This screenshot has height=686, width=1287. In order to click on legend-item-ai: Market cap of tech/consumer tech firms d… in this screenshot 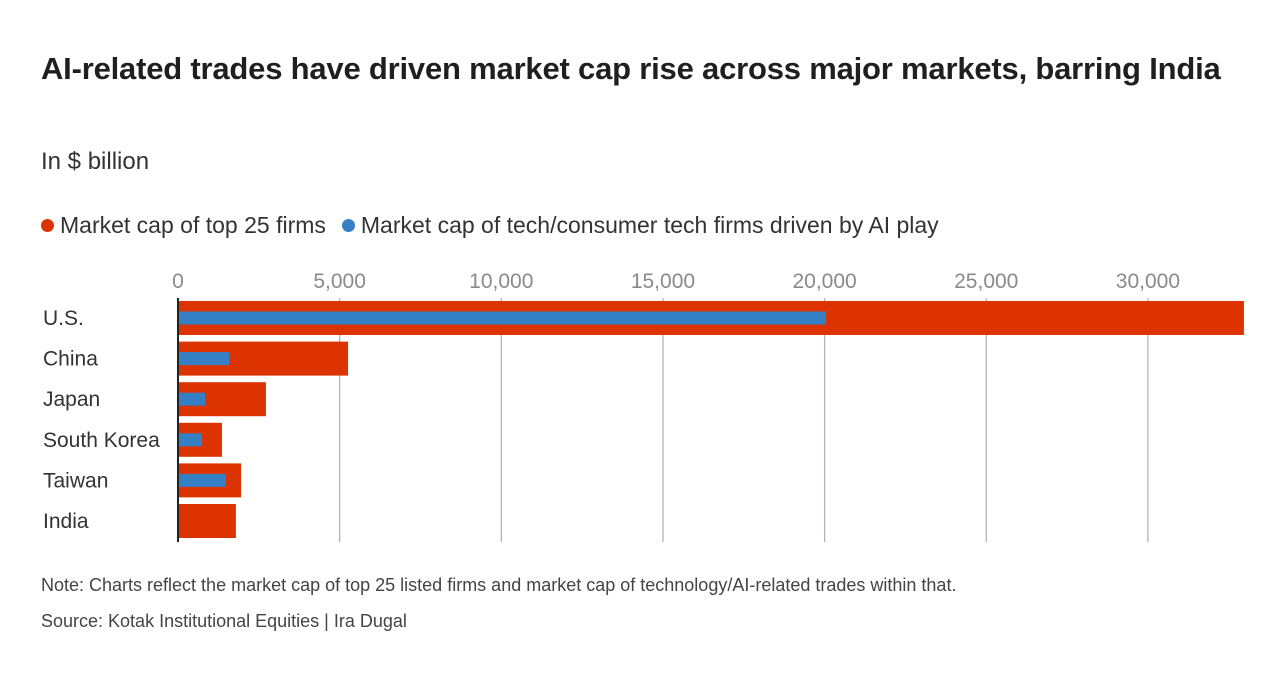, I will do `click(640, 225)`.